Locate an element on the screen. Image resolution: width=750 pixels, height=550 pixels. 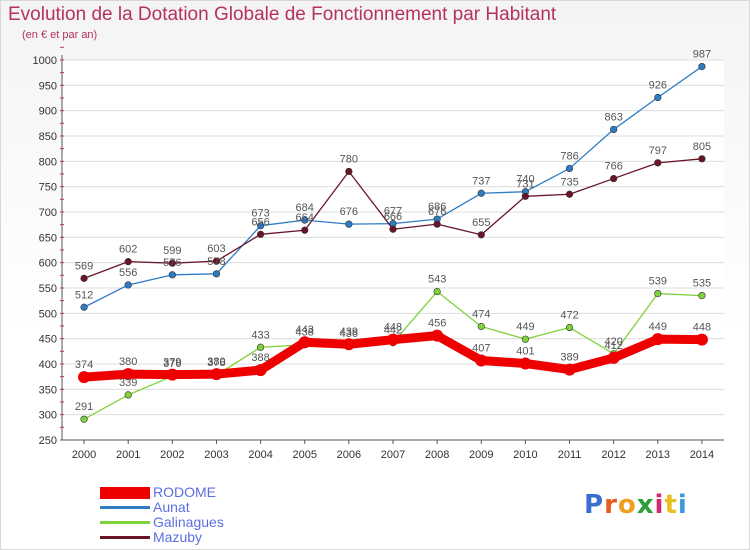
data-label-mazuby-2008: 676 is located at coordinates (437, 212).